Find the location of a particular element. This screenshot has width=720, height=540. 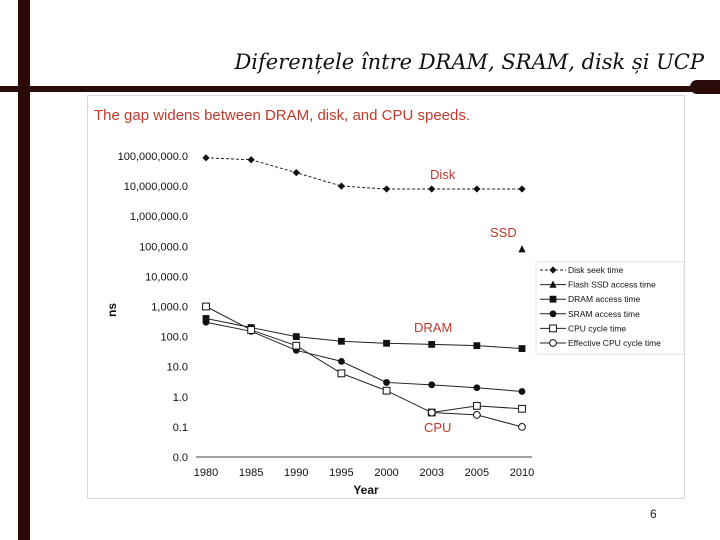

x-tick-label: 2005 is located at coordinates (477, 473).